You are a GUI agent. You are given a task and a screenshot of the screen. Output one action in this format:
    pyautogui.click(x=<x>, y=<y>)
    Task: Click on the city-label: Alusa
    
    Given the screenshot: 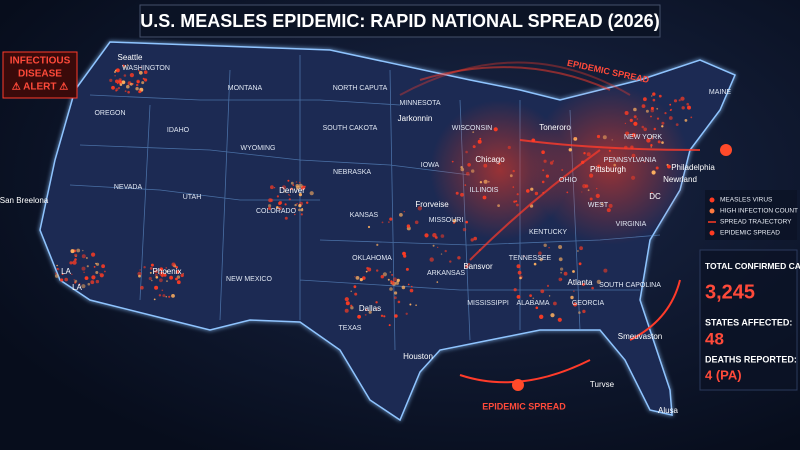 What is the action you would take?
    pyautogui.click(x=668, y=410)
    